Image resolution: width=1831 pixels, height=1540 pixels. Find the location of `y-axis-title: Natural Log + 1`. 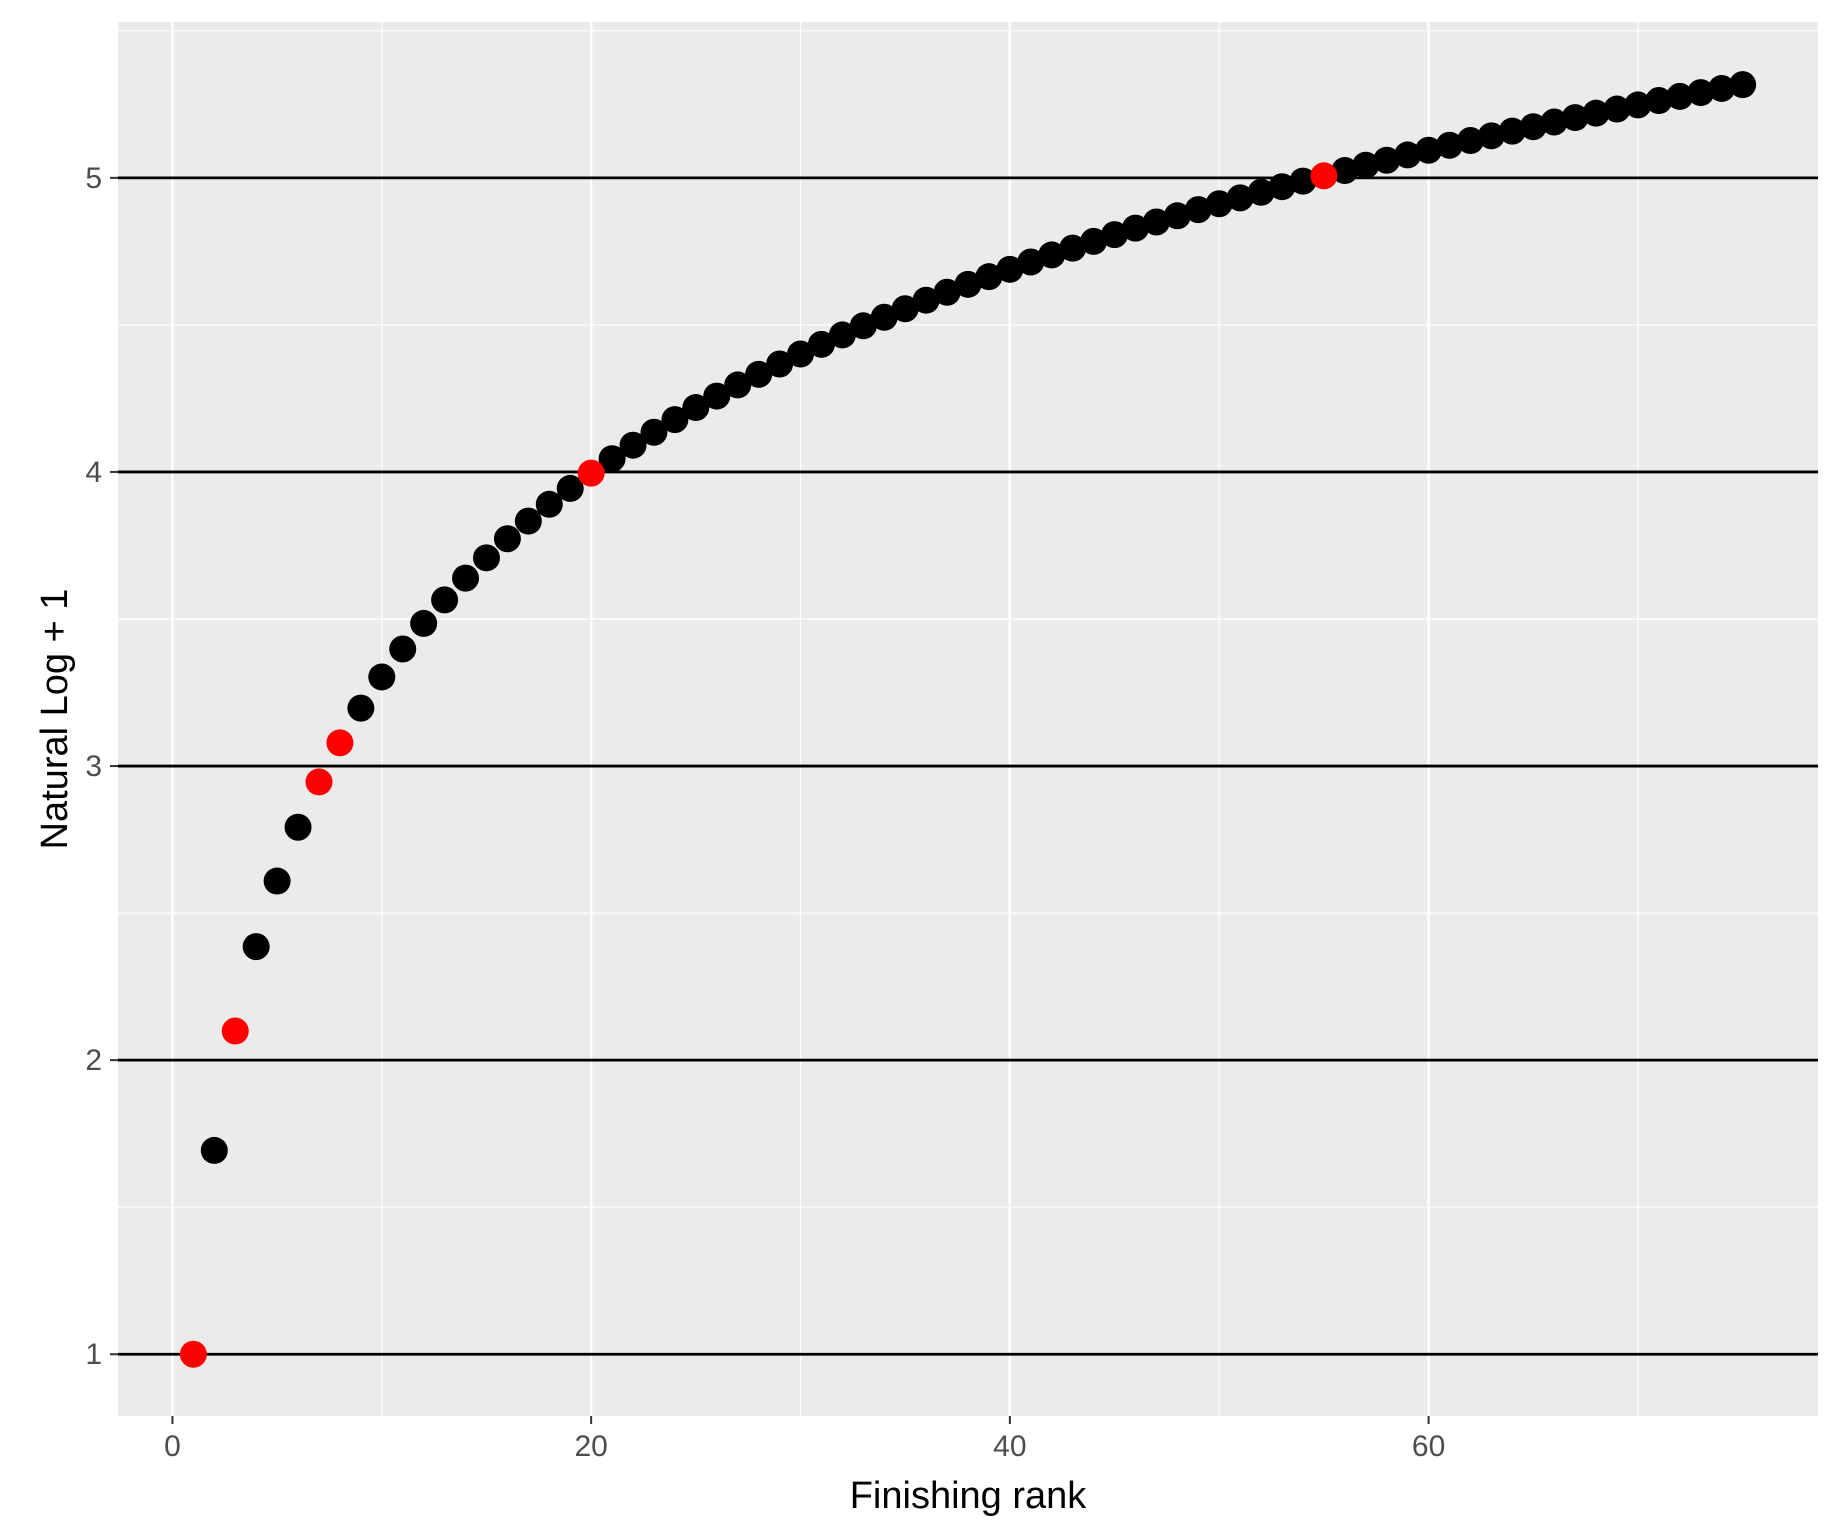

y-axis-title: Natural Log + 1 is located at coordinates (55, 719).